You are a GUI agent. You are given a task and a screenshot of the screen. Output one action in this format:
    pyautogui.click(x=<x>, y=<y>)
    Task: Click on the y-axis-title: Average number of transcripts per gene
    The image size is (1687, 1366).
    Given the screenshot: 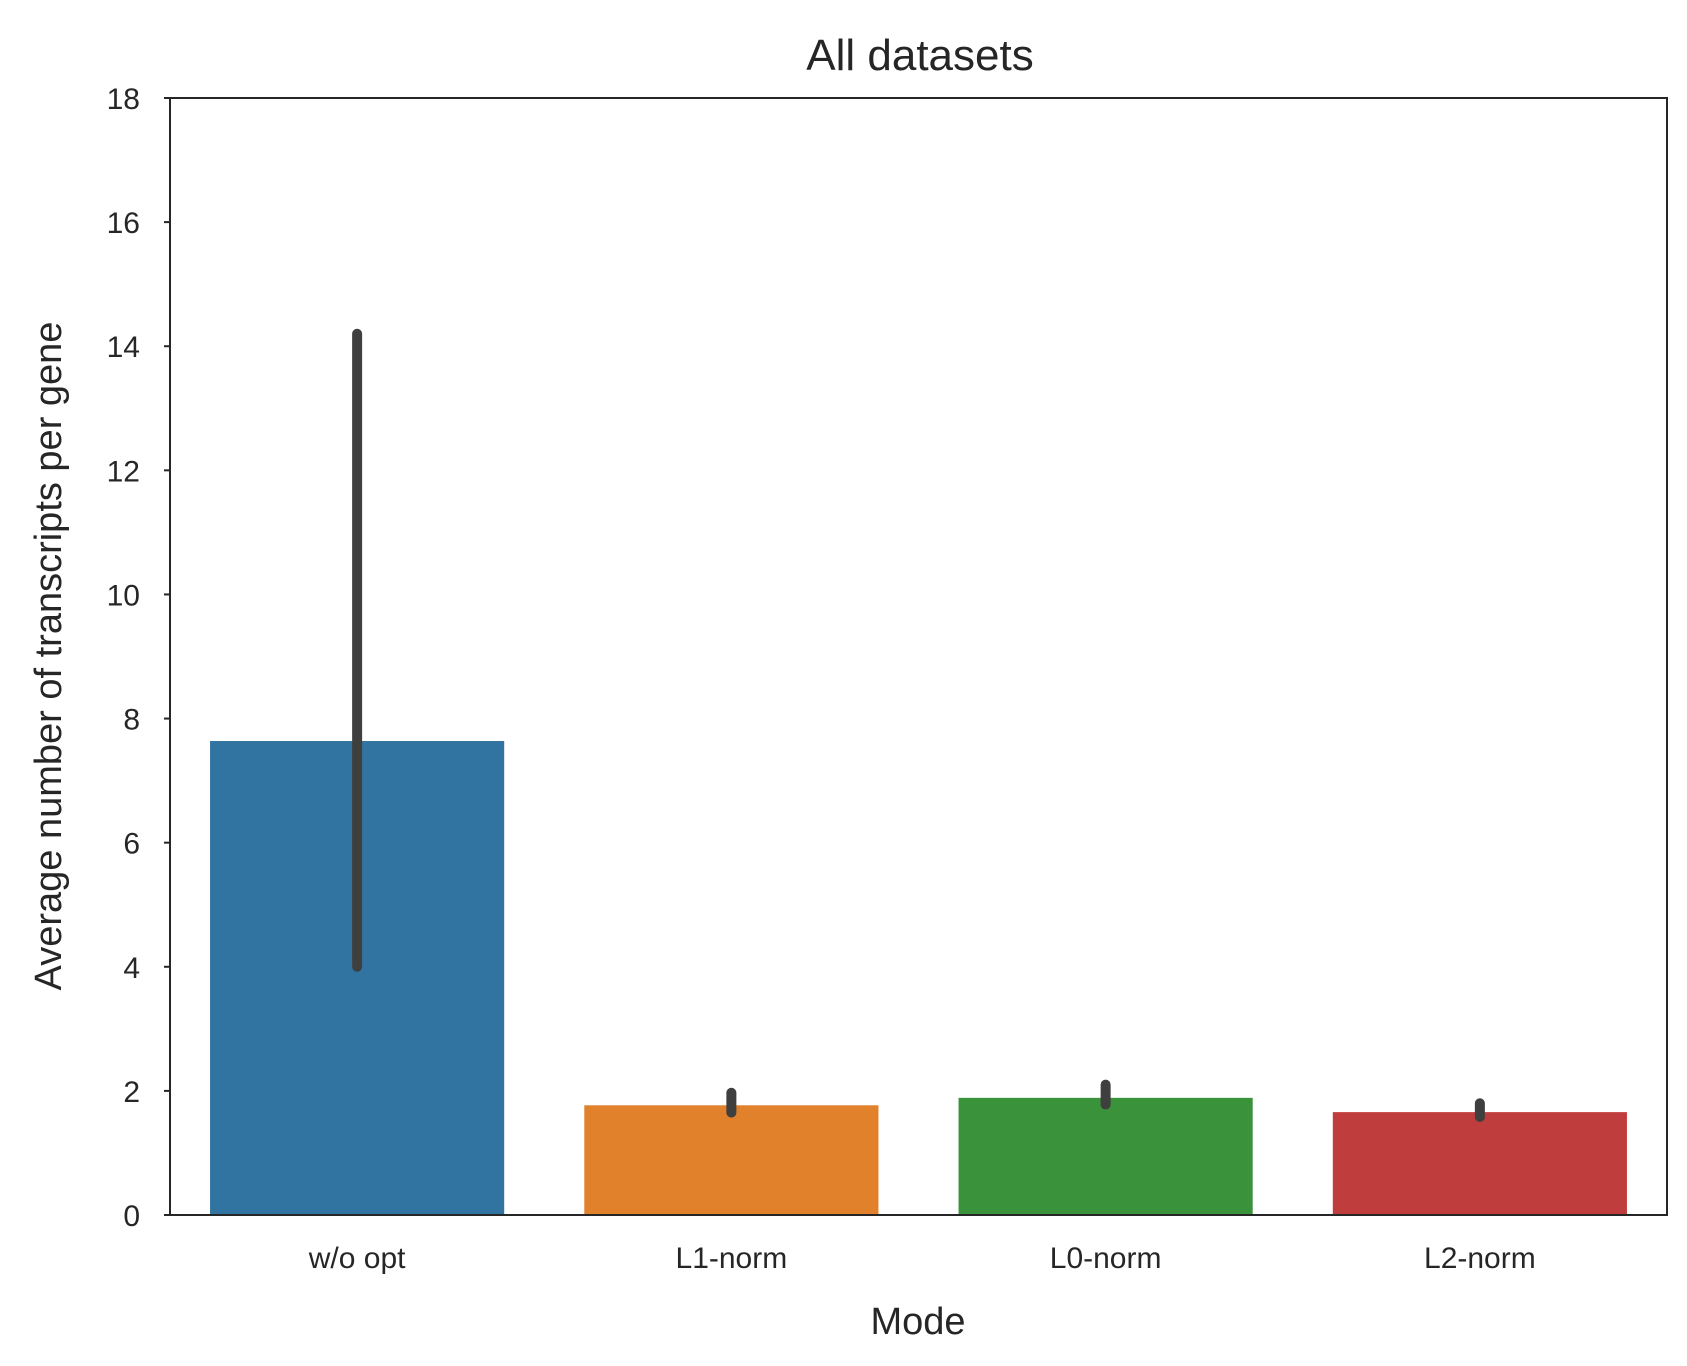 What is the action you would take?
    pyautogui.click(x=49, y=656)
    